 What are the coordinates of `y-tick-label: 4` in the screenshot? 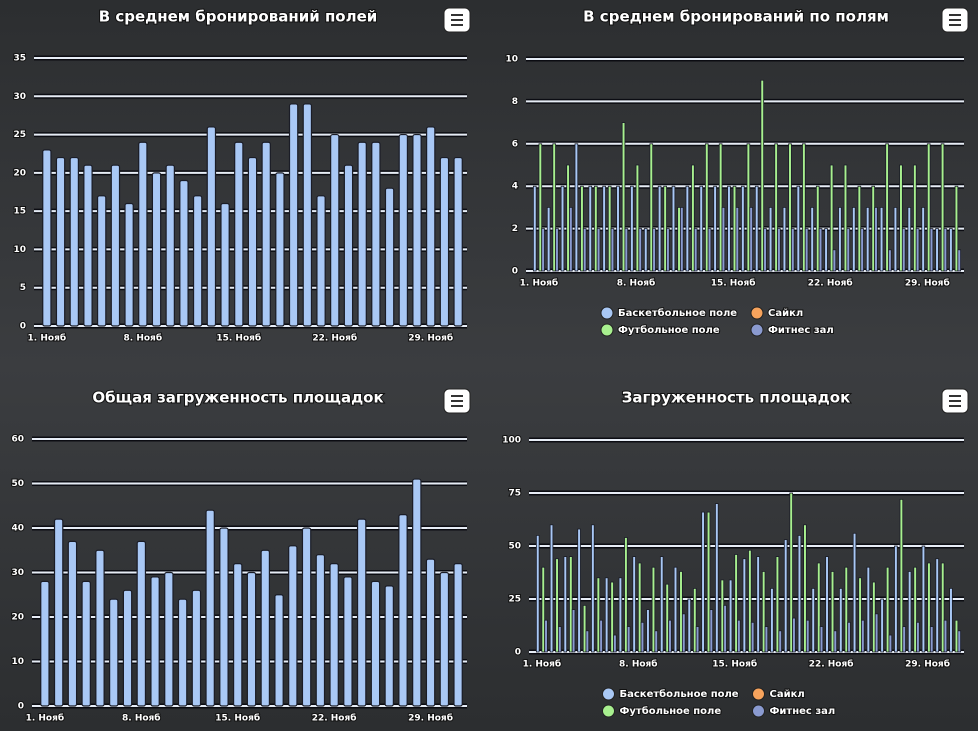 It's located at (515, 187).